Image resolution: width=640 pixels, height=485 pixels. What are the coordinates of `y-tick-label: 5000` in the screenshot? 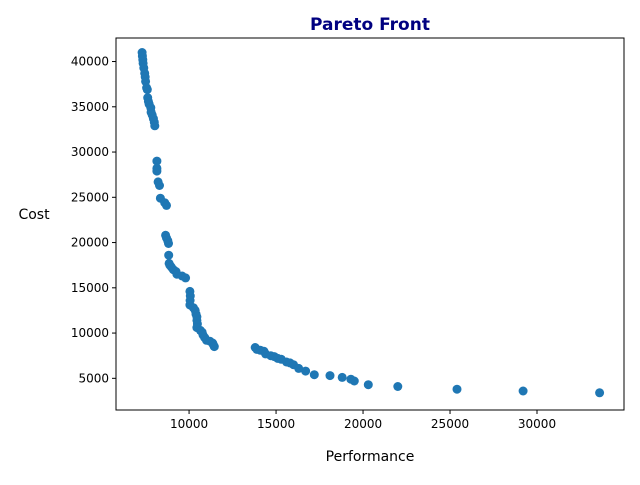 It's located at (93, 378).